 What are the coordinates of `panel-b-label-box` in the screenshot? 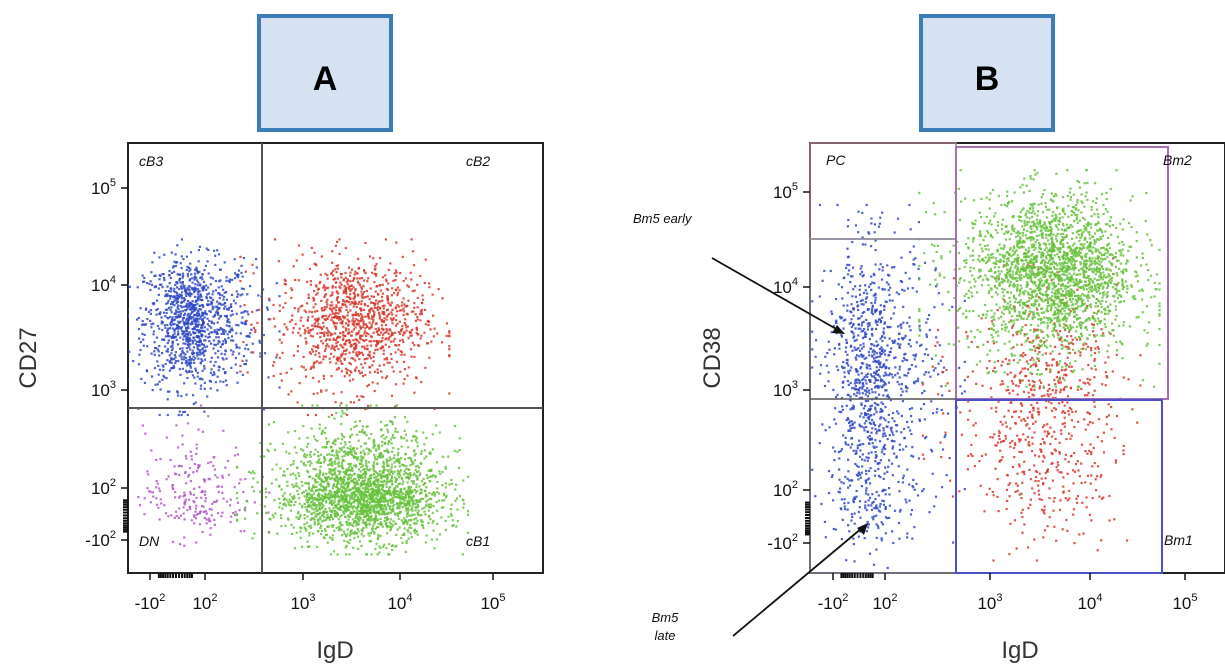 It's located at (987, 73).